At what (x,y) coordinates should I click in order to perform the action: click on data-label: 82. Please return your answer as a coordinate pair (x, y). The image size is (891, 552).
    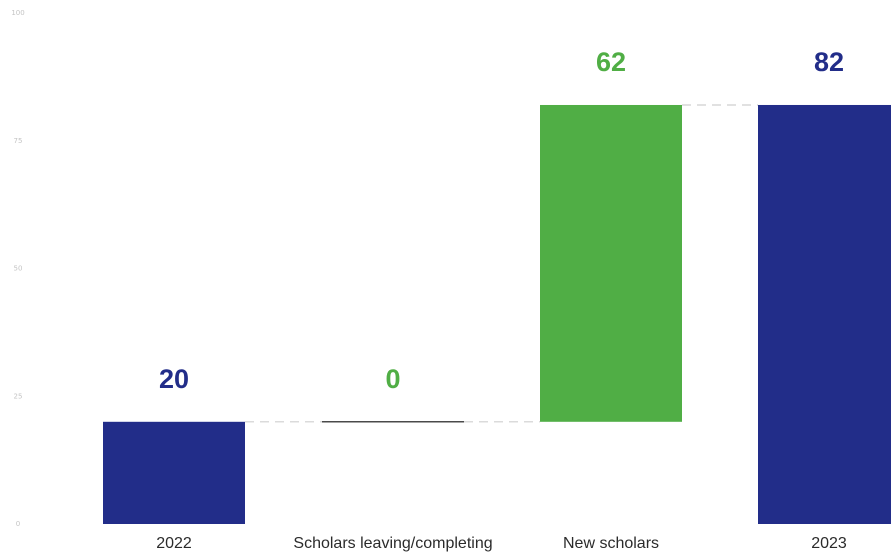
    Looking at the image, I should click on (829, 62).